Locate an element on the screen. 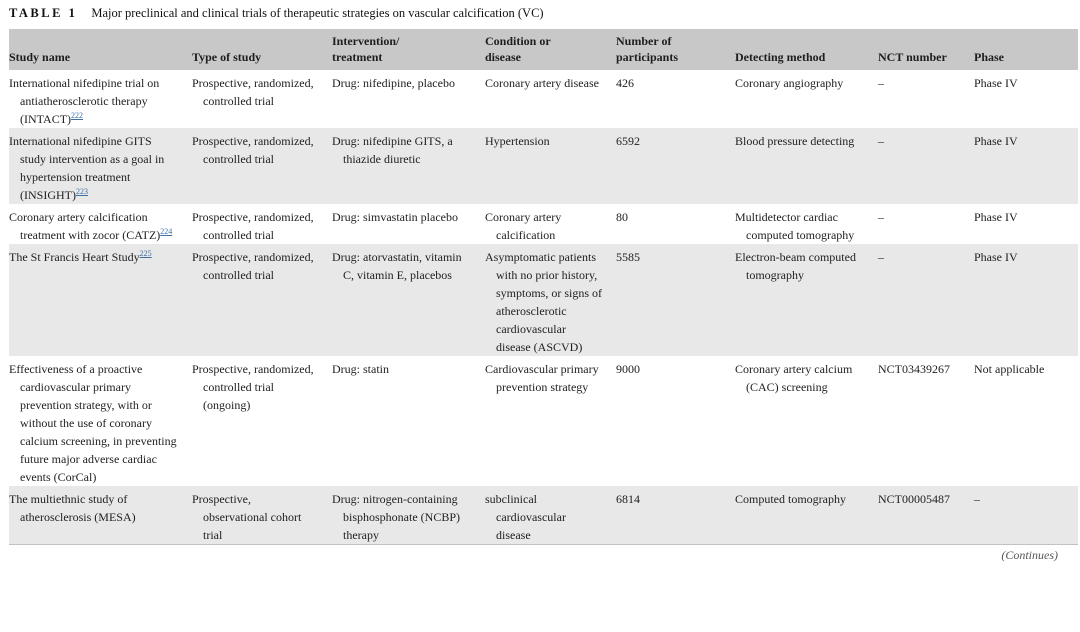  citation-link: 222 is located at coordinates (77, 115).